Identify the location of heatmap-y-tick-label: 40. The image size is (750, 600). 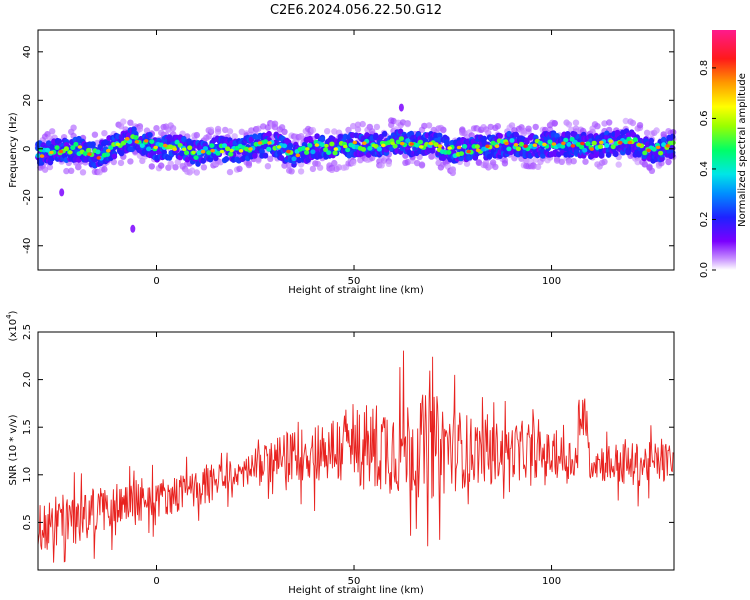
(27, 51).